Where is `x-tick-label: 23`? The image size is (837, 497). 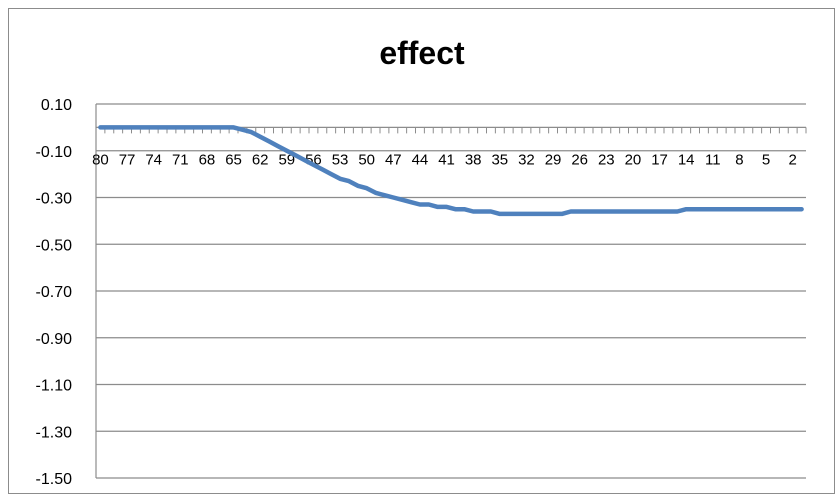
x-tick-label: 23 is located at coordinates (606, 159).